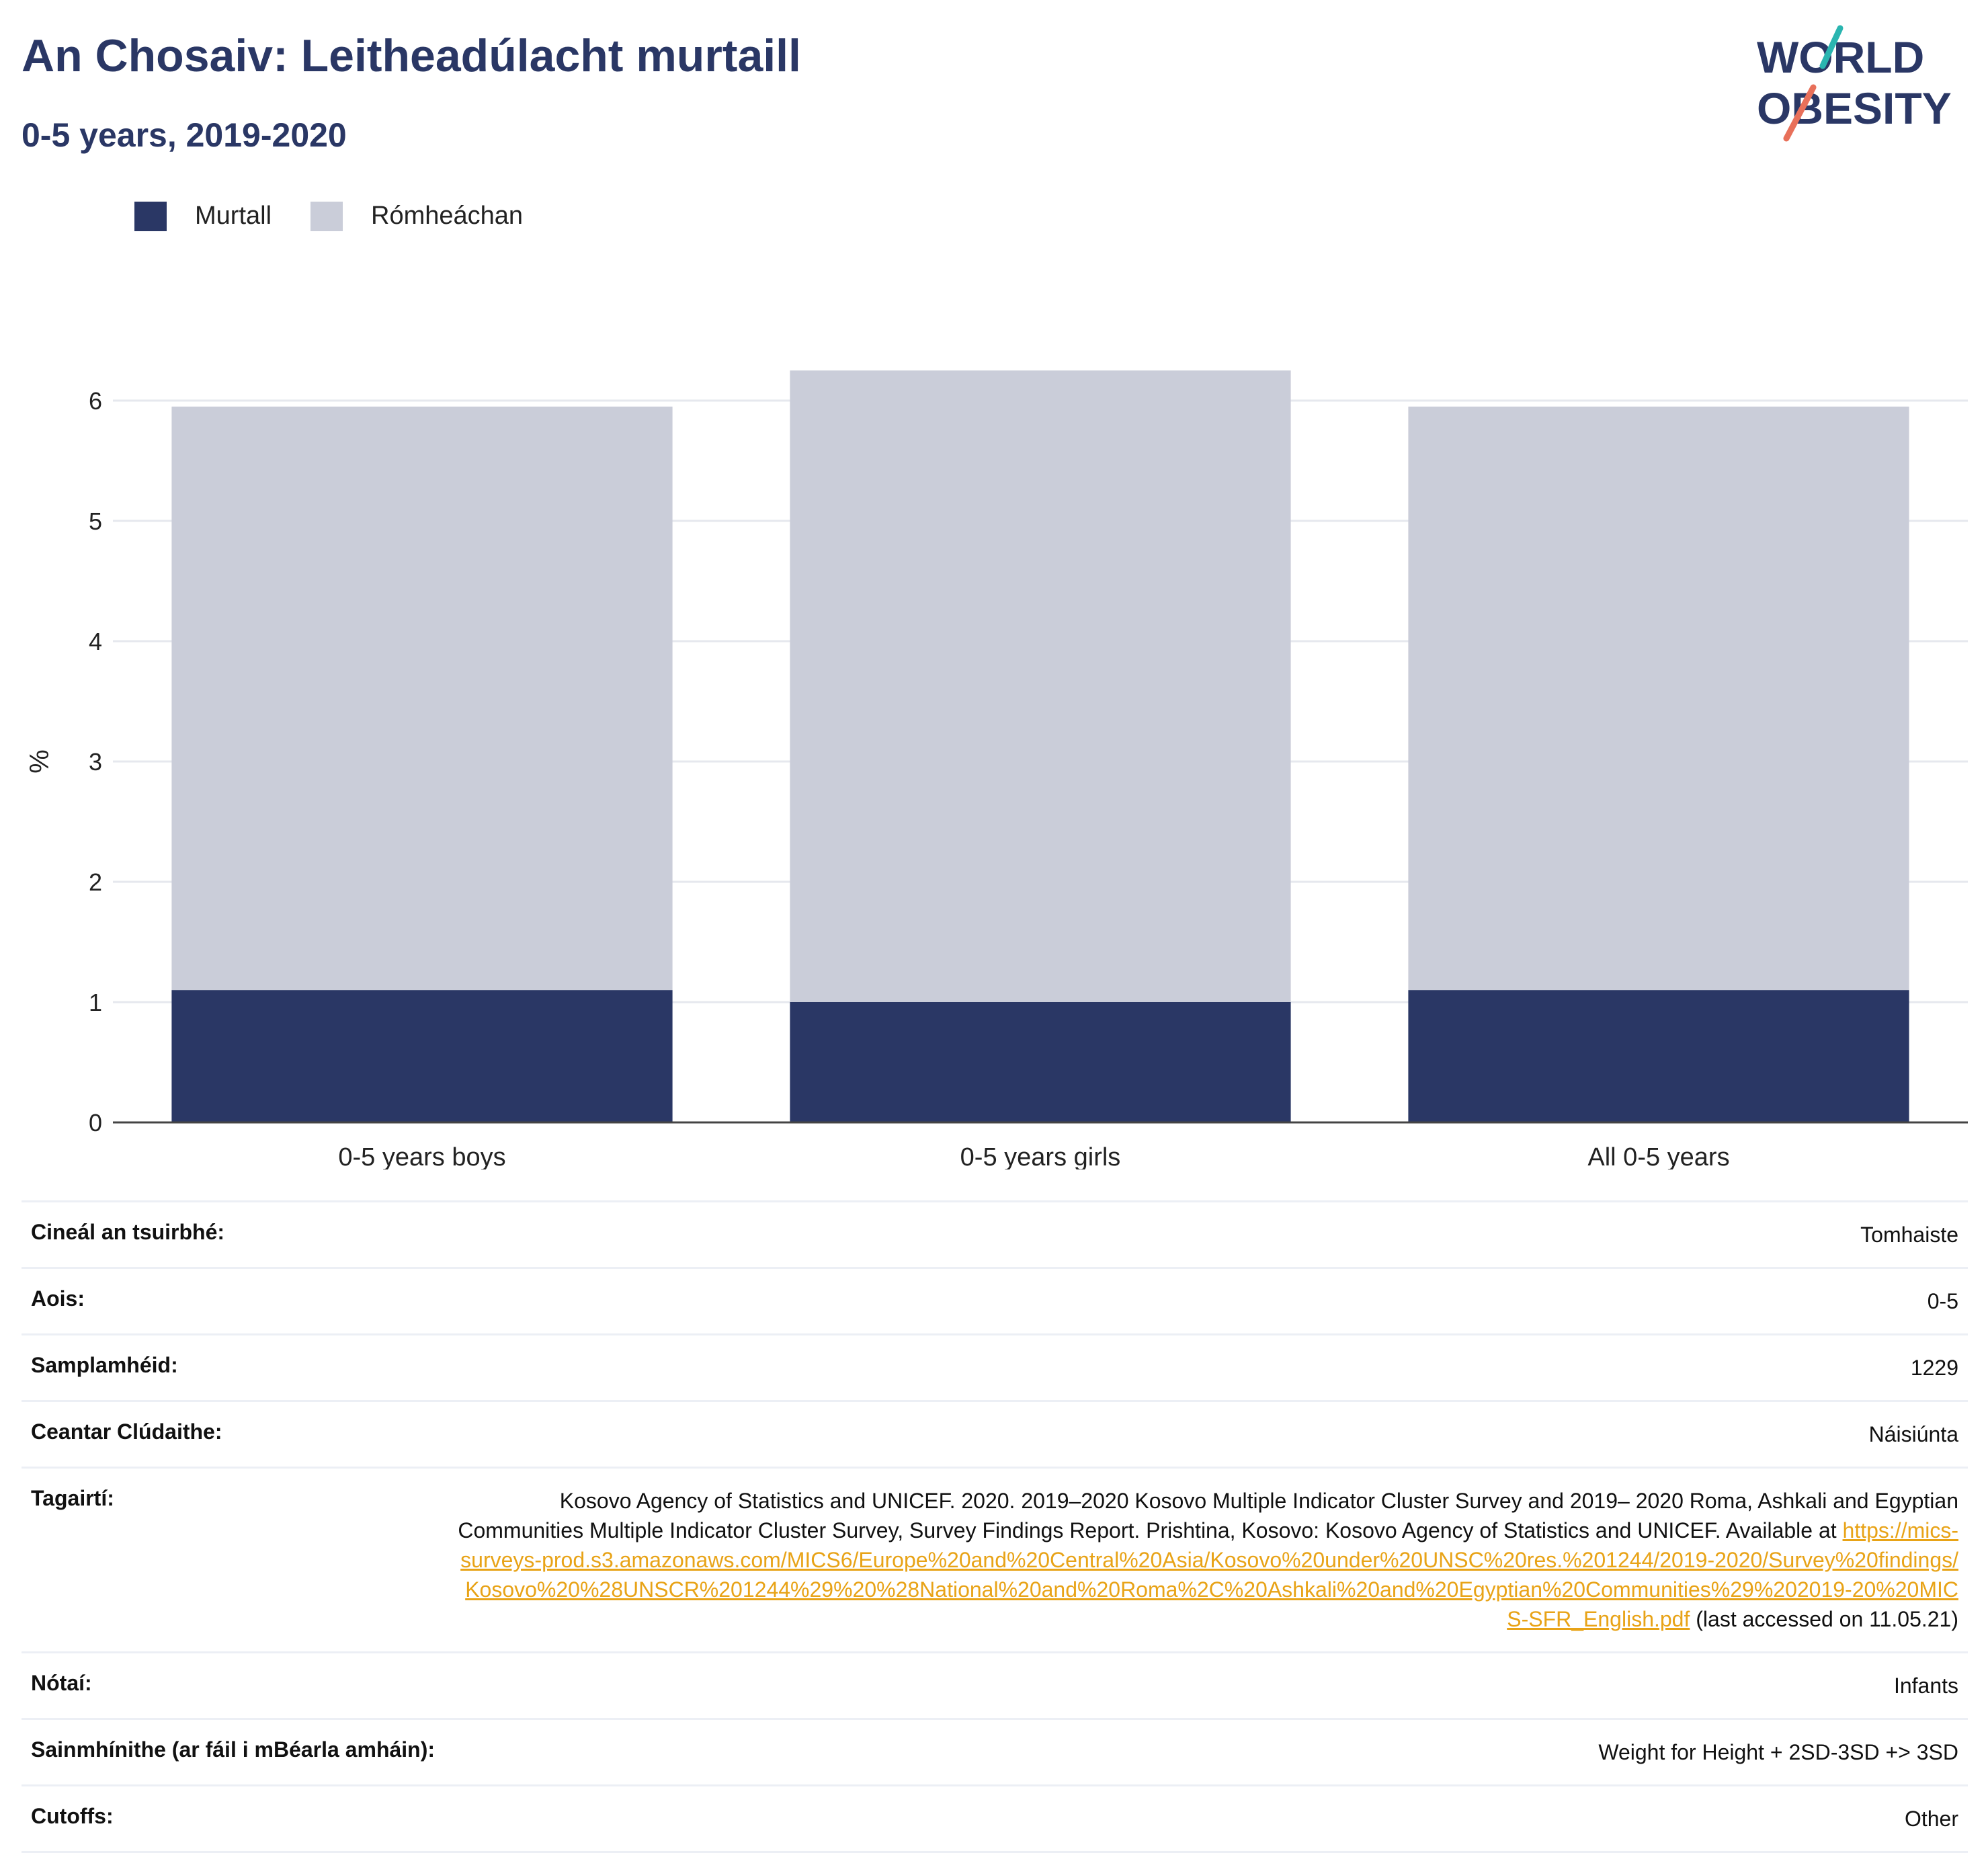  Describe the element at coordinates (1206, 1752) in the screenshot. I see `row-value: Weight for Height + 2SD-3SD +> 3SD` at that location.